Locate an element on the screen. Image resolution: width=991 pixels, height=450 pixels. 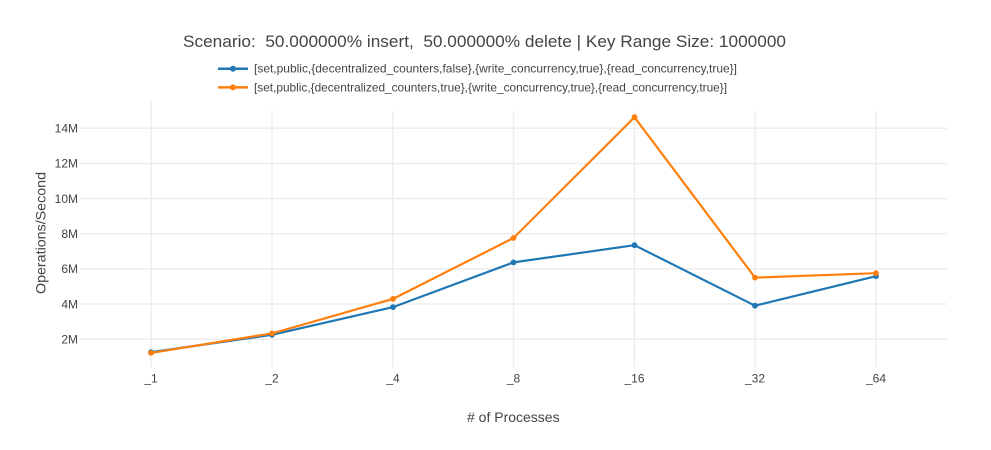
svg-text: _4 is located at coordinates (392, 379).